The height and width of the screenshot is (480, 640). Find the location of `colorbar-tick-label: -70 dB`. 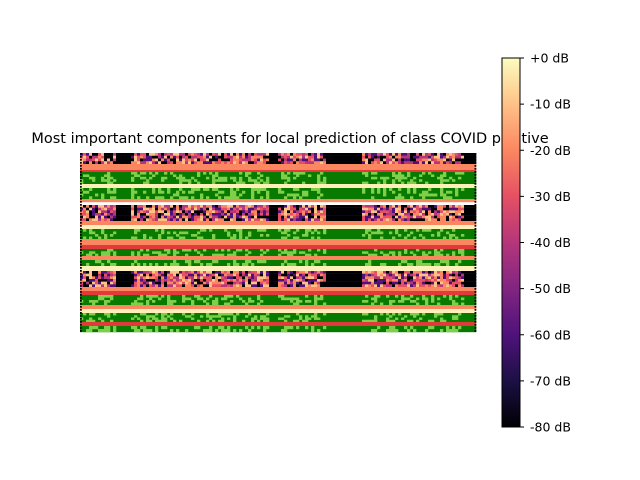

colorbar-tick-label: -70 dB is located at coordinates (550, 380).